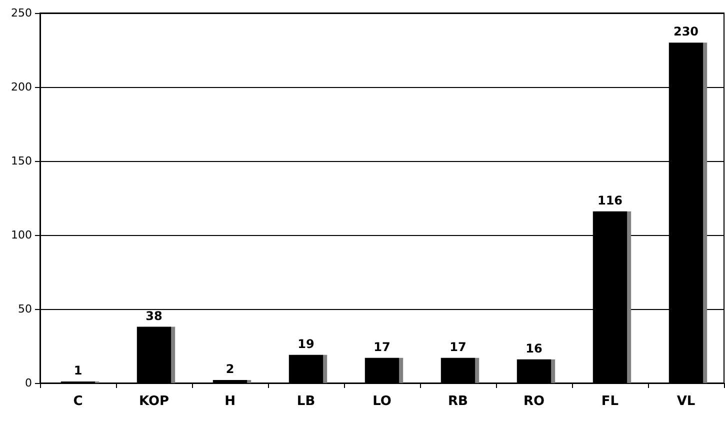  I want to click on x-tick-label: C, so click(78, 401).